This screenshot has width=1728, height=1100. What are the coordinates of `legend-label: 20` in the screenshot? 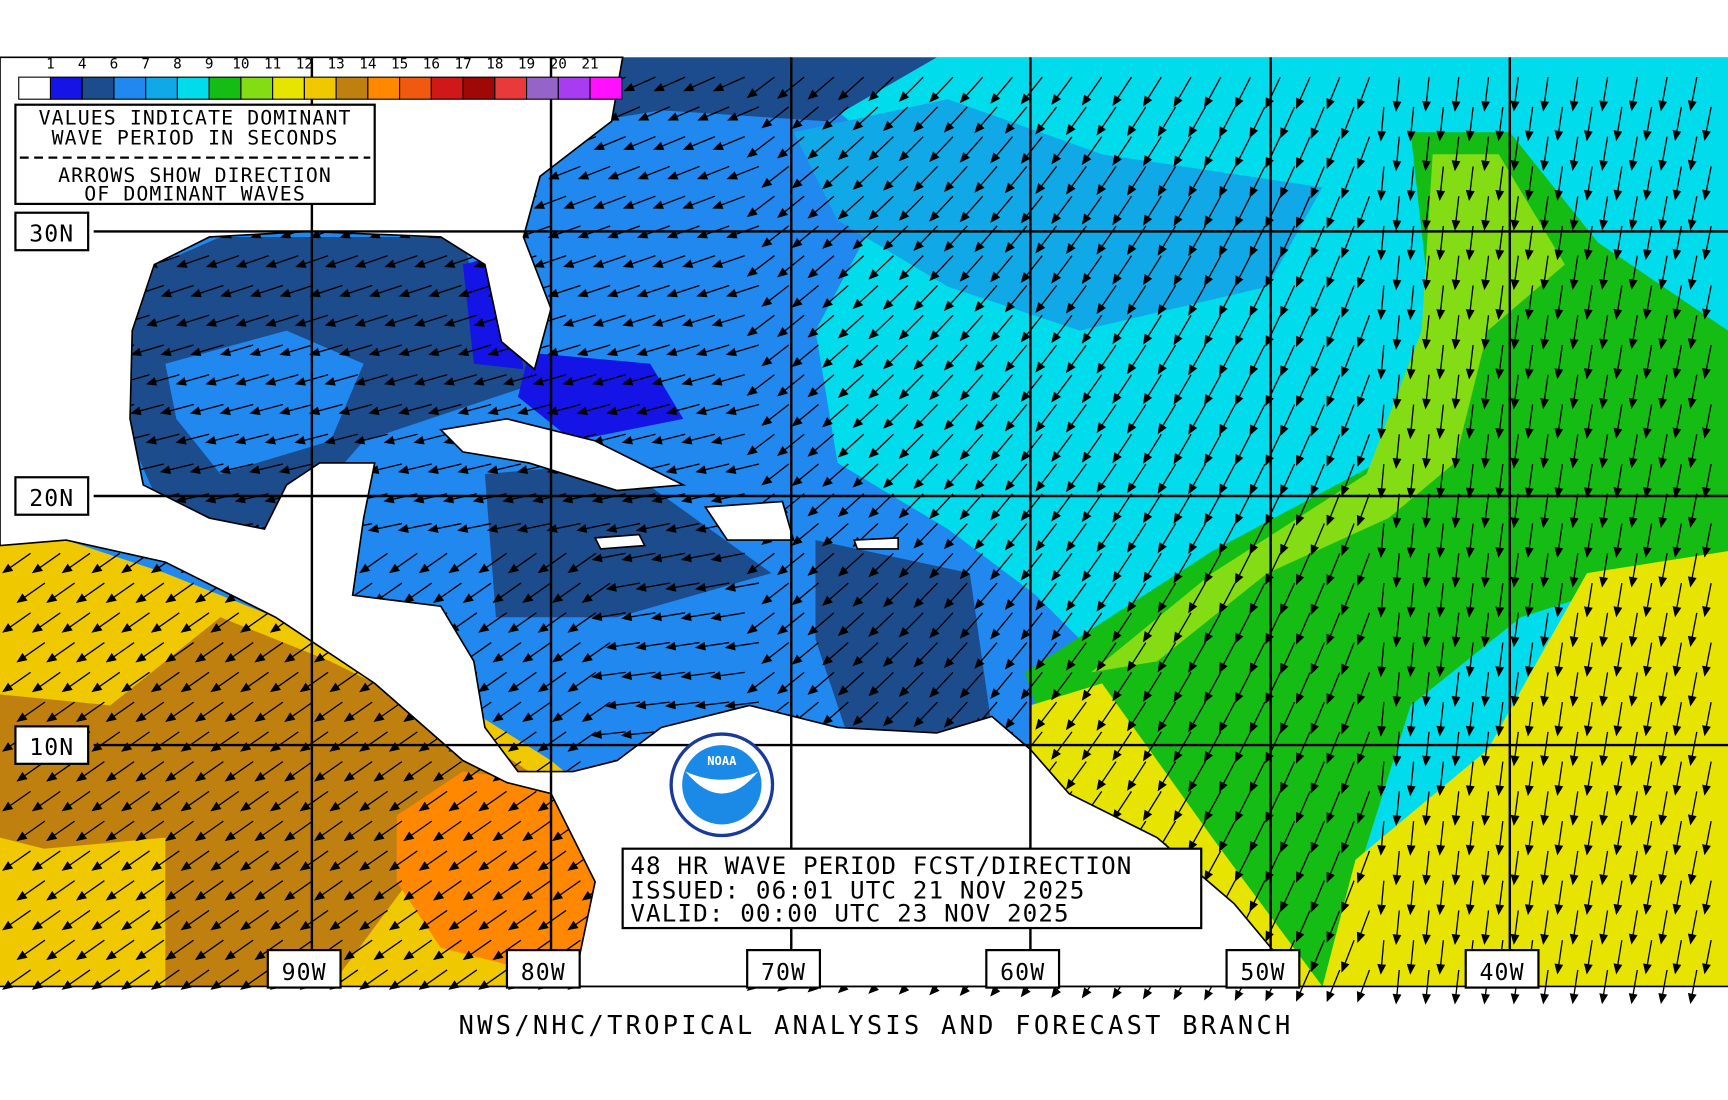 It's located at (558, 64).